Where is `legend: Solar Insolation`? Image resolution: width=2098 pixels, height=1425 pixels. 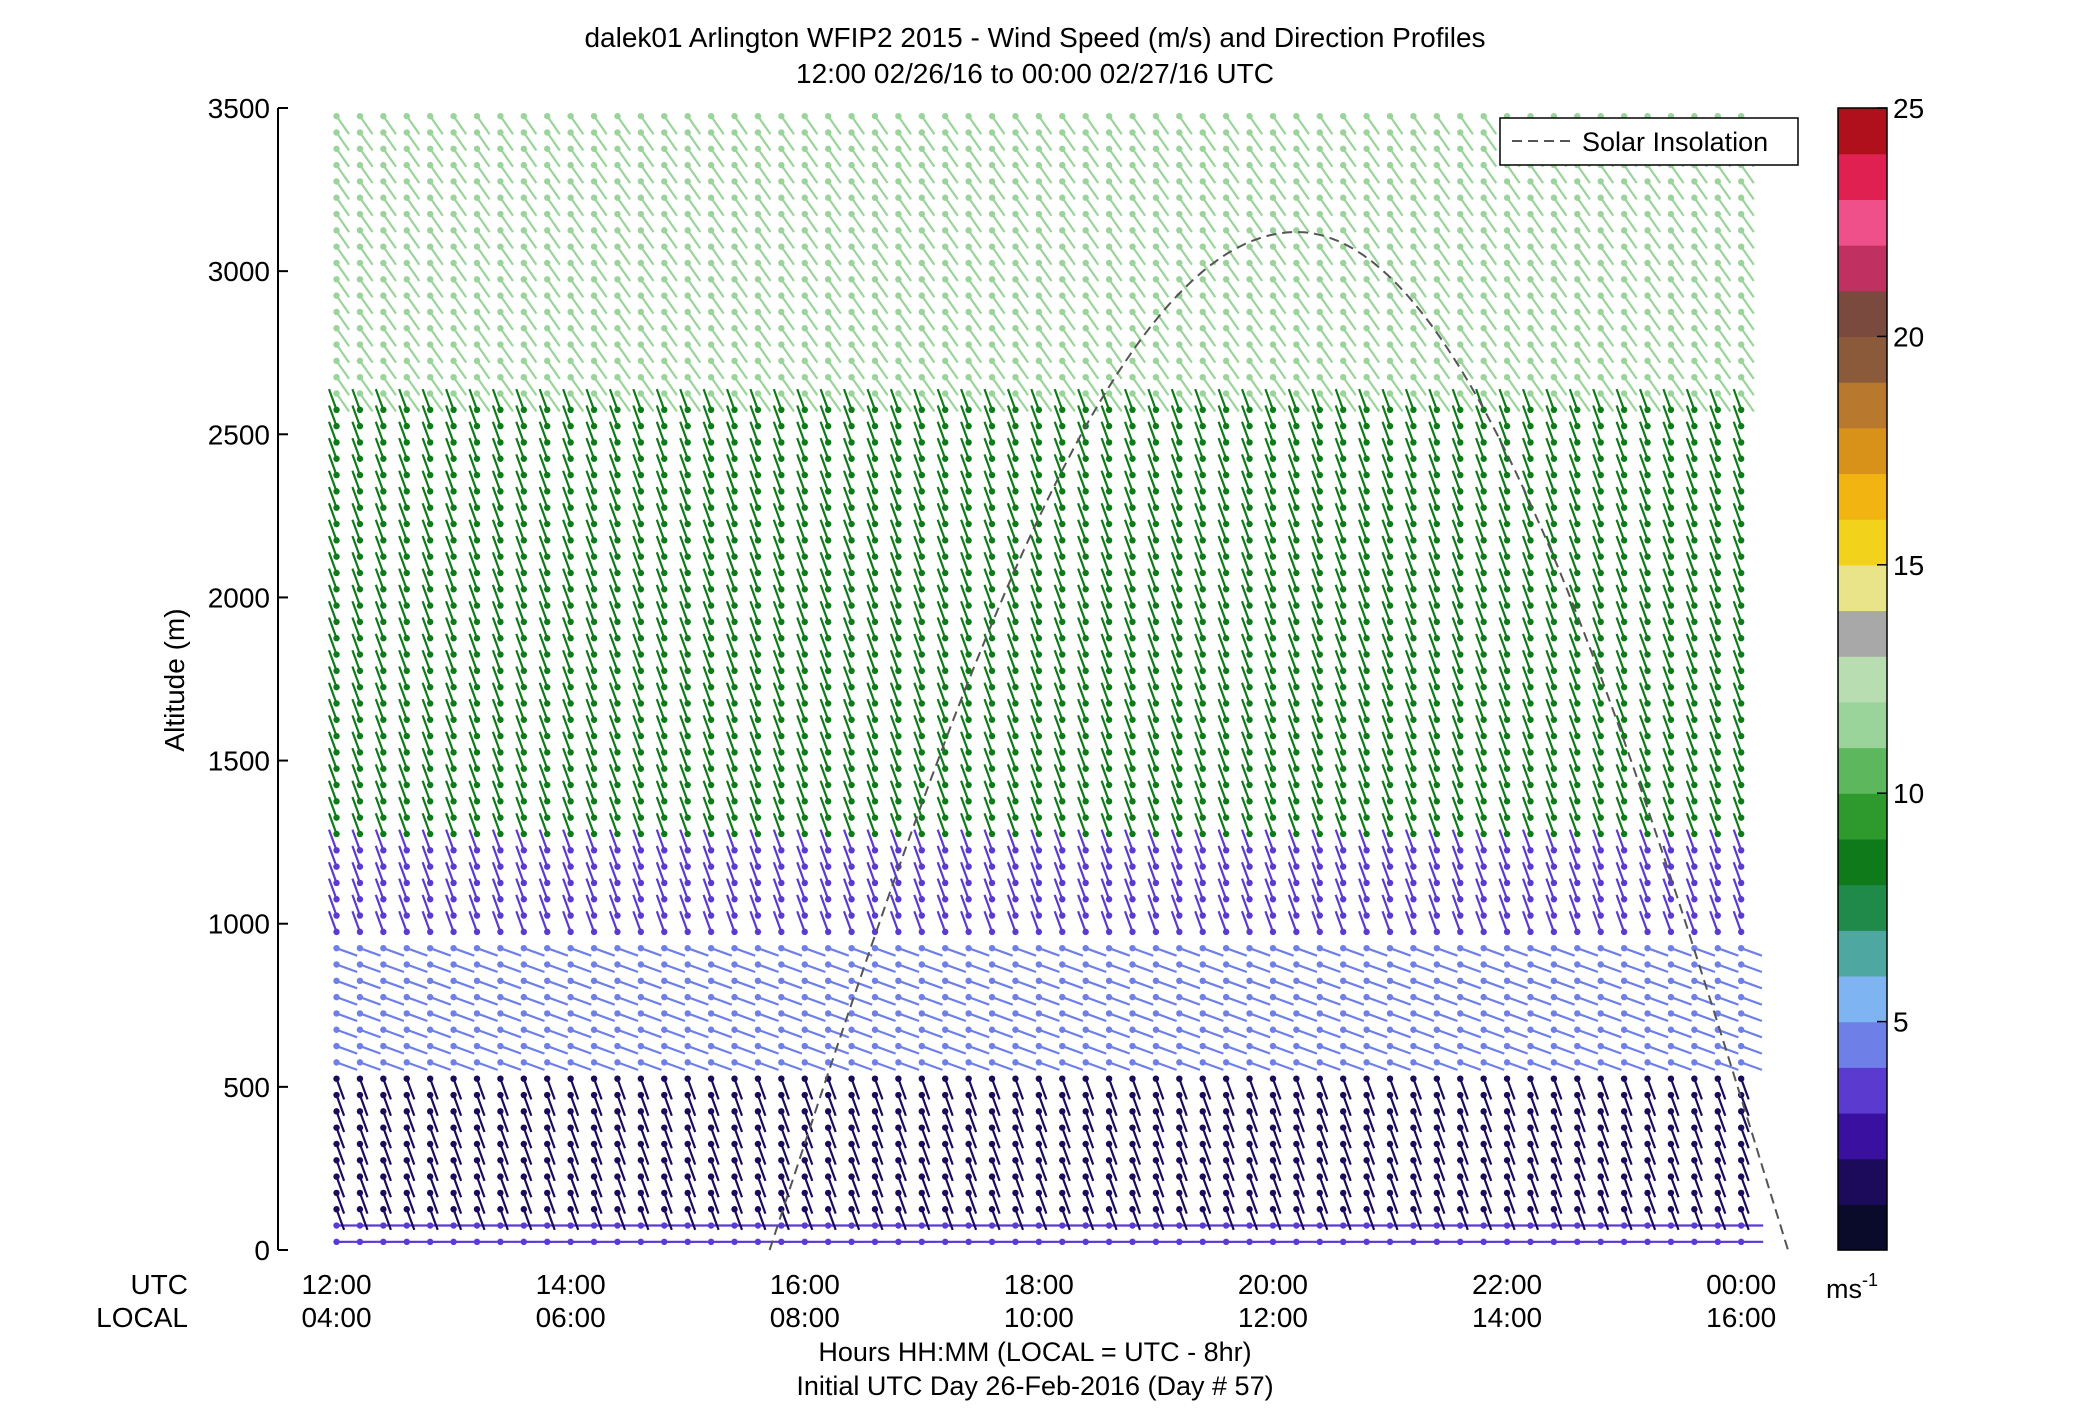
legend: Solar Insolation is located at coordinates (1649, 141).